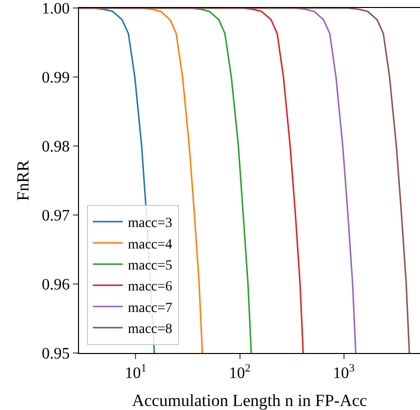 The image size is (420, 410). I want to click on x-tick-label: 10$^{1}$, so click(135, 372).